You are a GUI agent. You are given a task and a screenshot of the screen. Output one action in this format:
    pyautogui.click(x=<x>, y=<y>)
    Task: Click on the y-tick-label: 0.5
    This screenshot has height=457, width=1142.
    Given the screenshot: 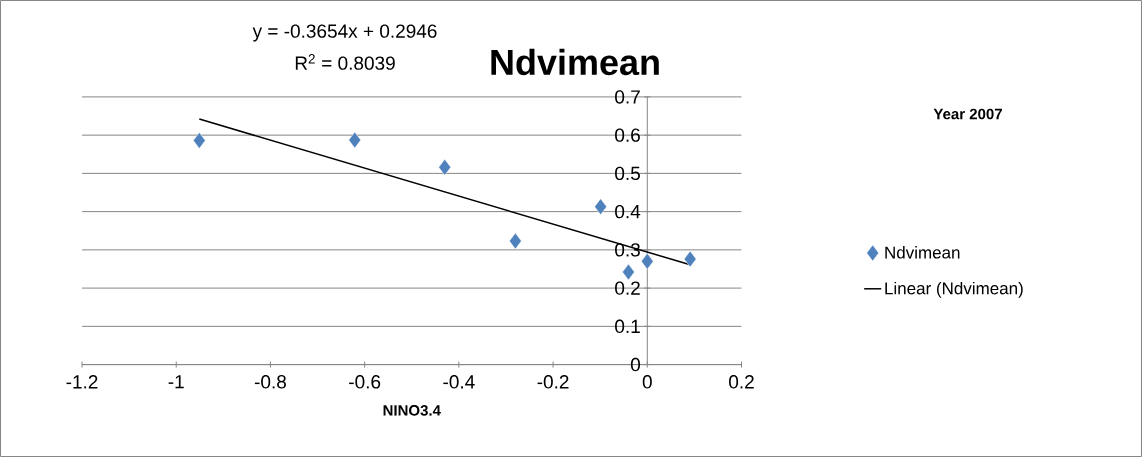 What is the action you would take?
    pyautogui.click(x=627, y=173)
    